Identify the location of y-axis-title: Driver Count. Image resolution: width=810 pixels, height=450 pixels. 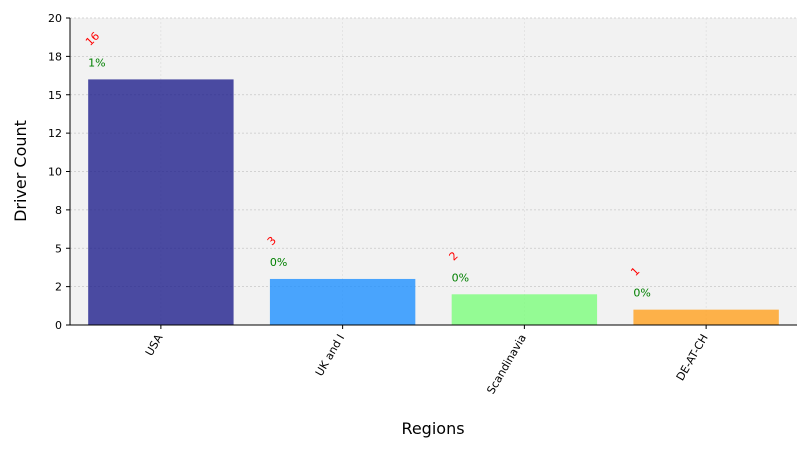
(20, 171).